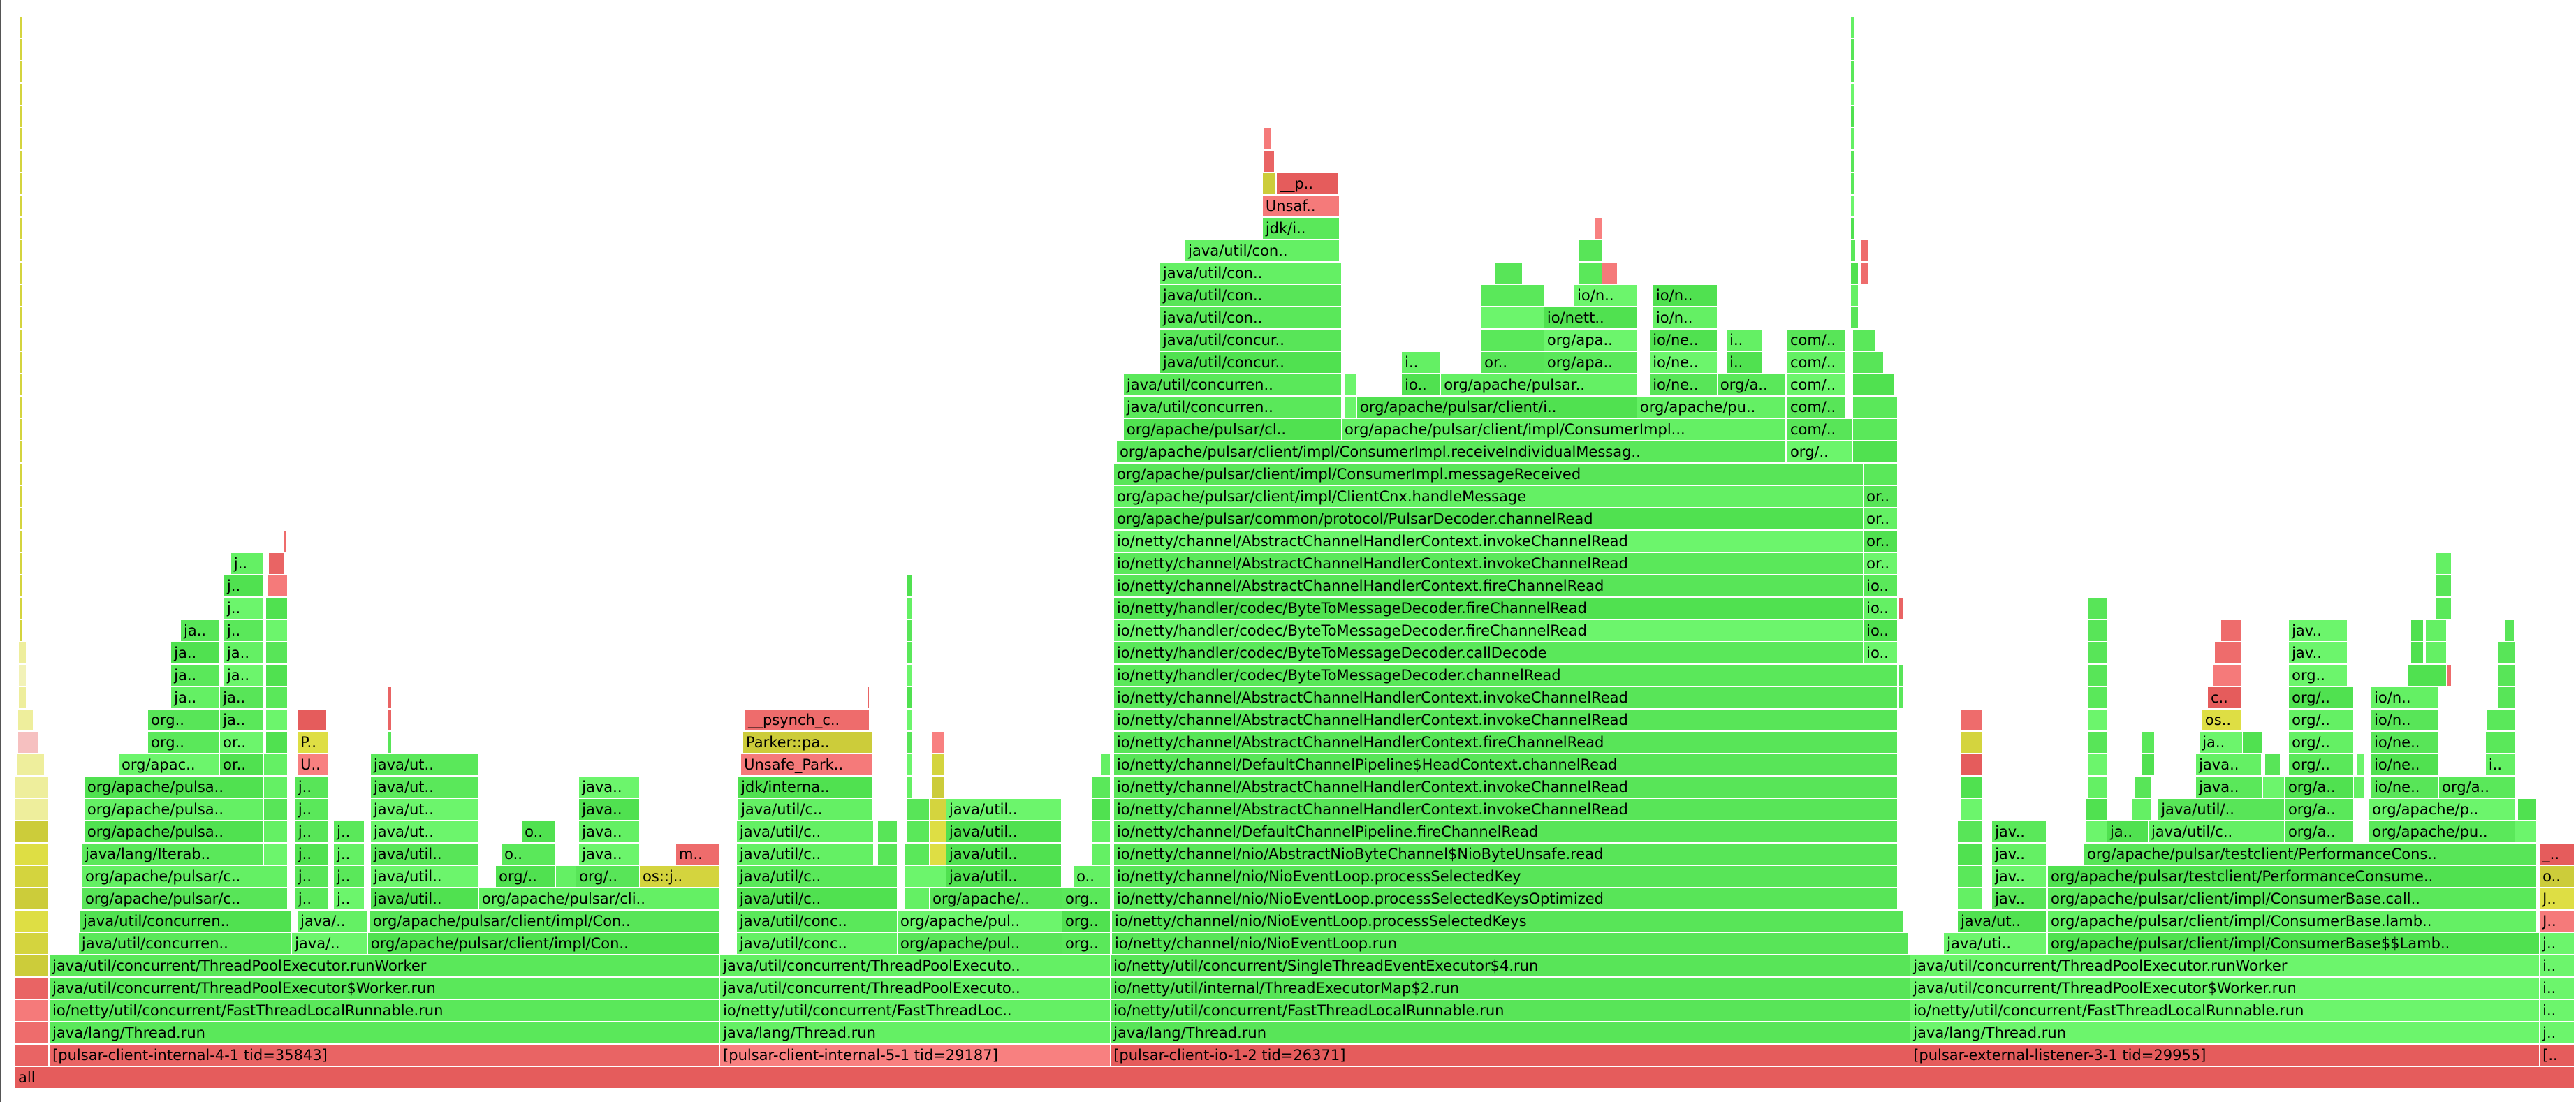  What do you see at coordinates (2442, 832) in the screenshot?
I see `flame-frame: org/apache/pu..` at bounding box center [2442, 832].